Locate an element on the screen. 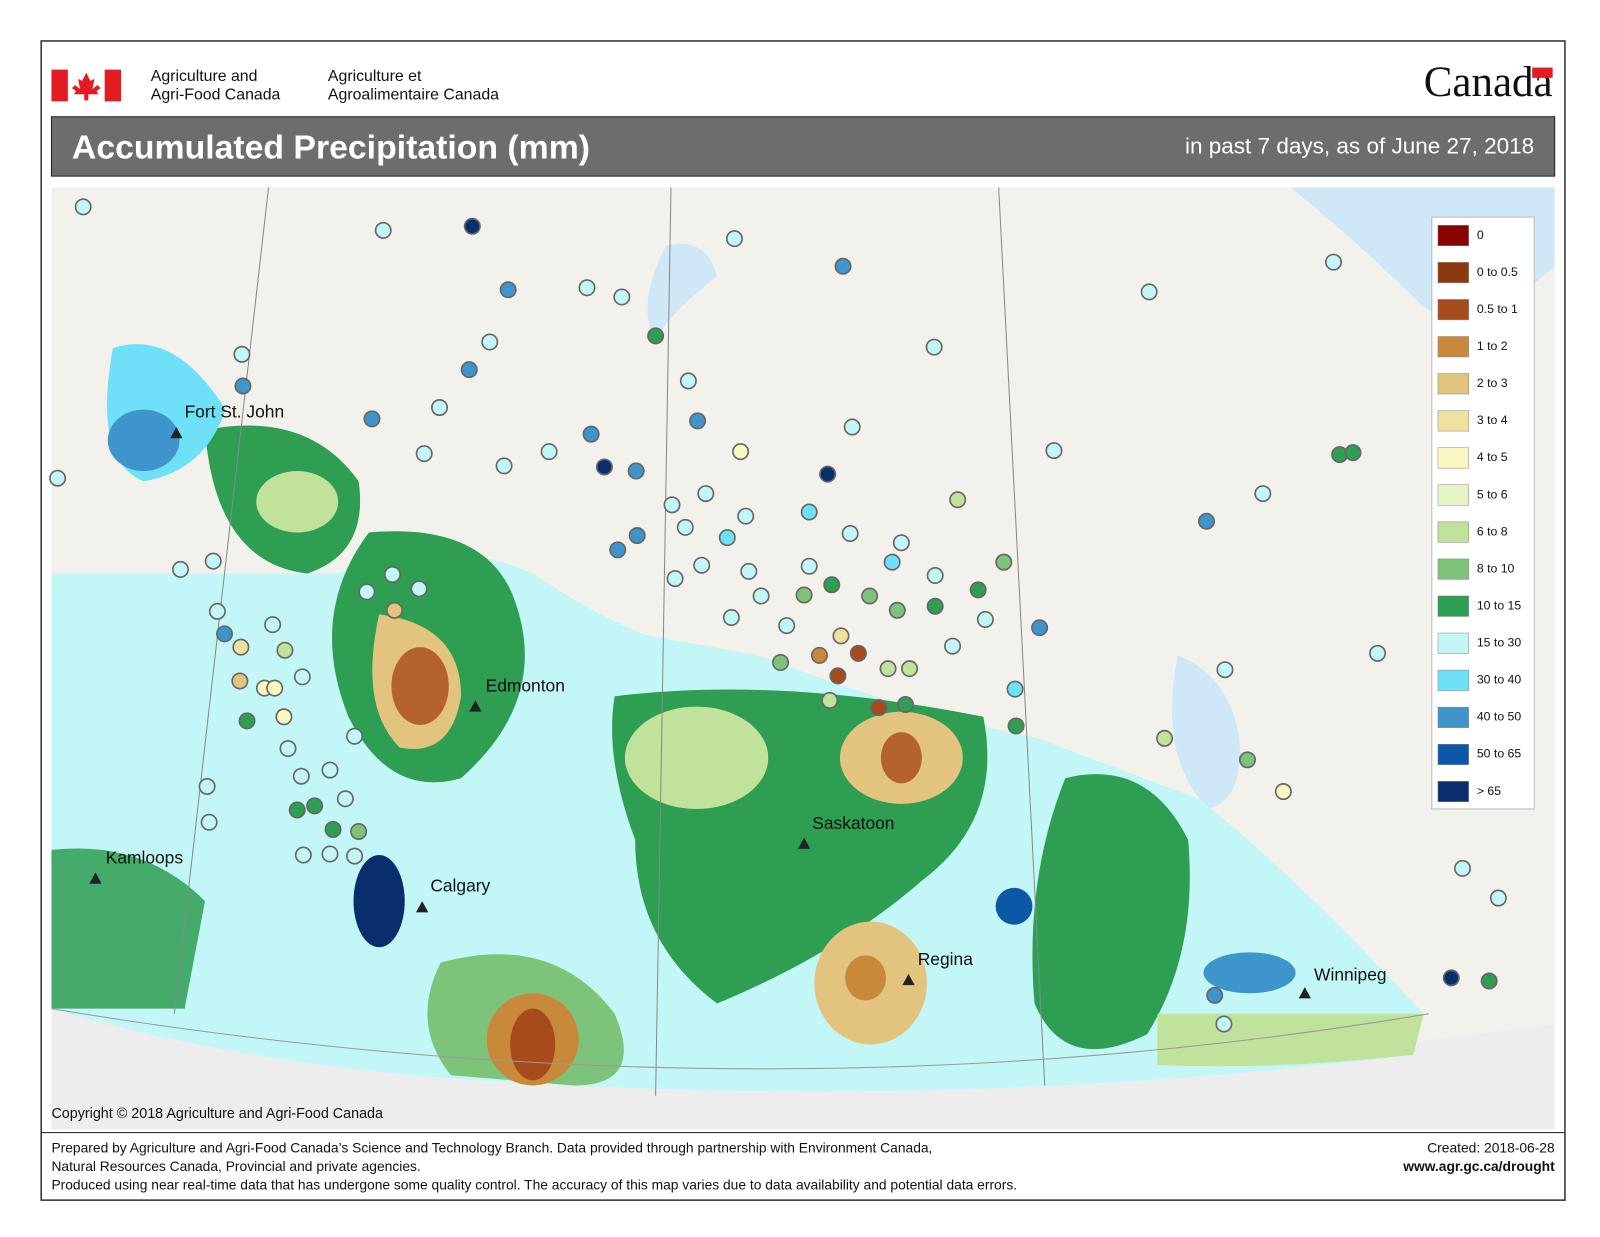 This screenshot has height=1237, width=1600. legend-label: 2 to 3 is located at coordinates (1492, 383).